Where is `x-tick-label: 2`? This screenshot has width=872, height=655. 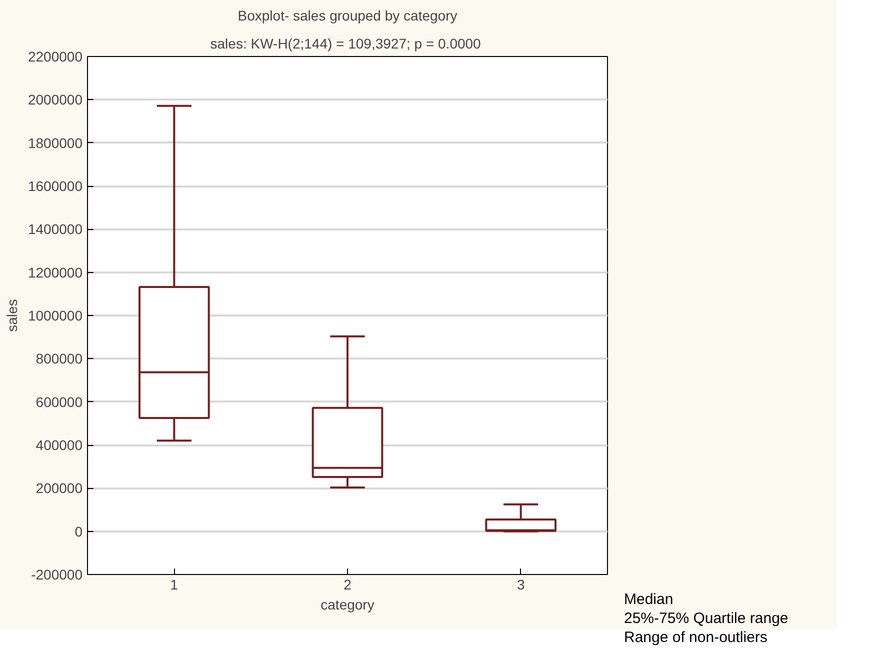 x-tick-label: 2 is located at coordinates (348, 584).